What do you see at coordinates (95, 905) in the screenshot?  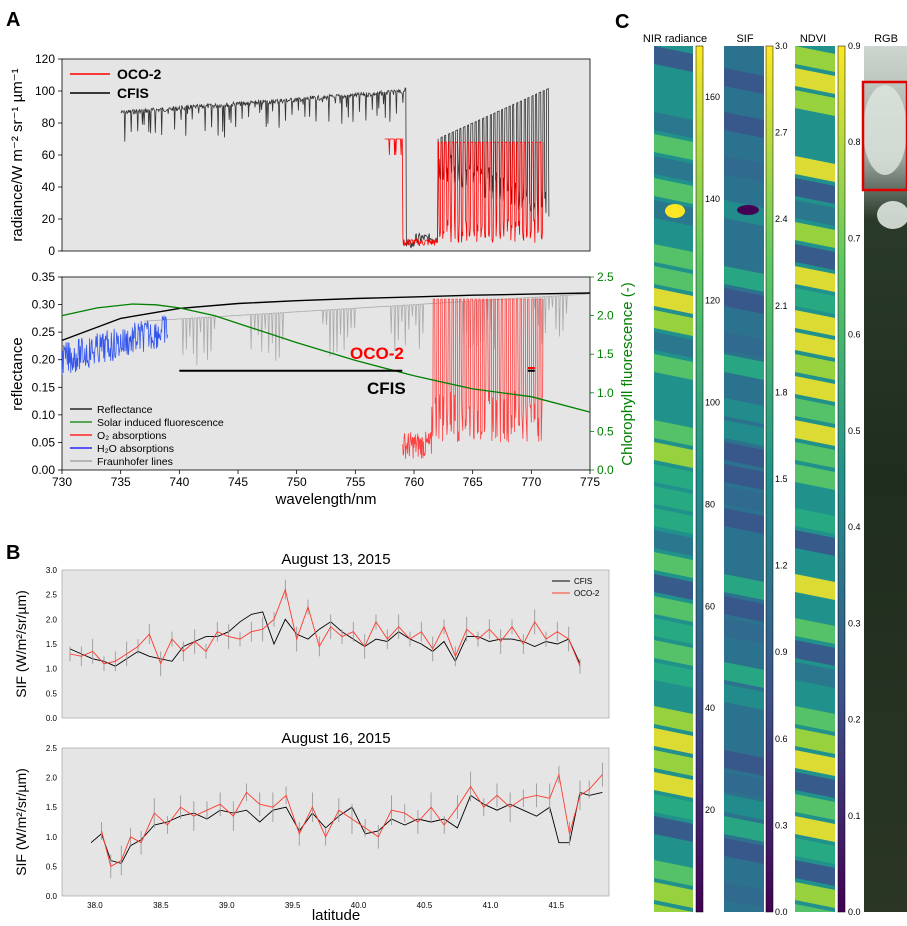 I see `xtick-label: 38.0` at bounding box center [95, 905].